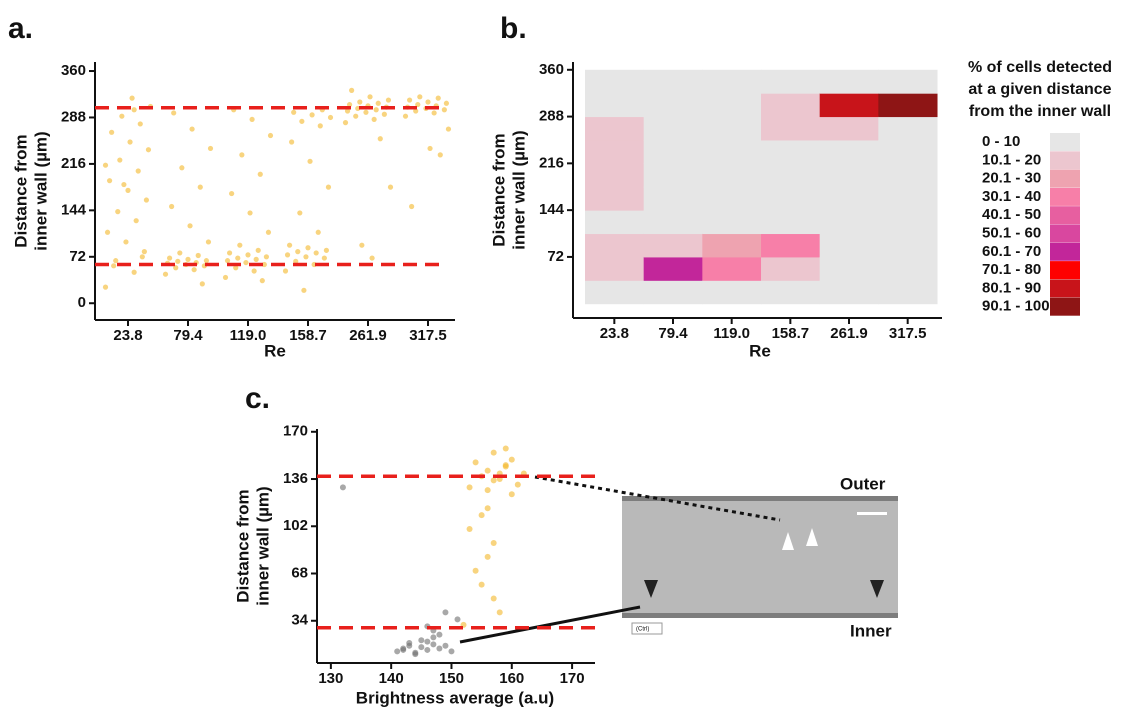  I want to click on legend-label: 10.1 - 20, so click(1011, 159).